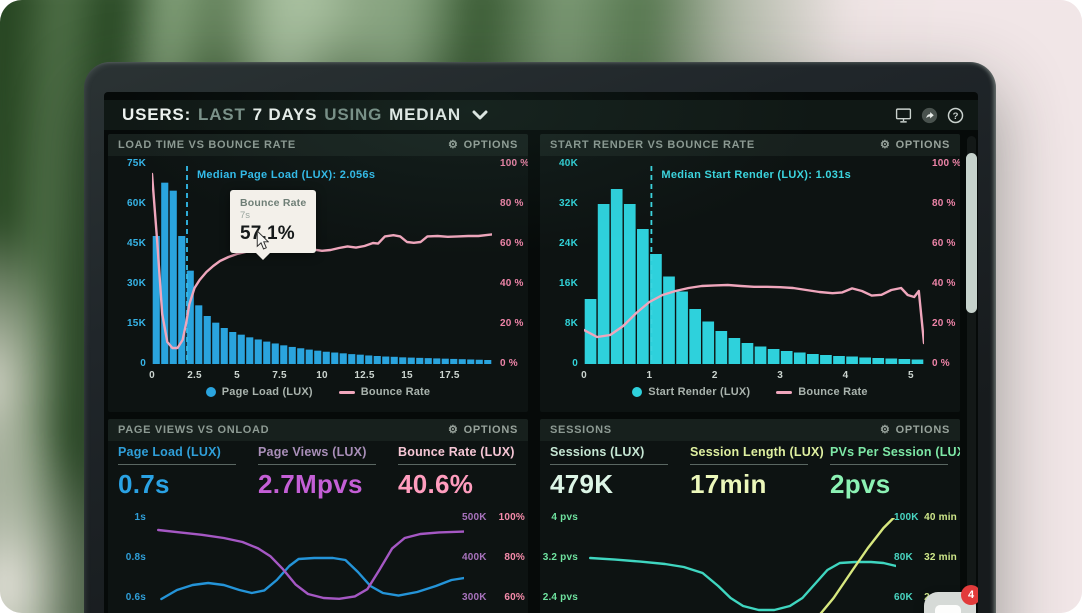  Describe the element at coordinates (457, 472) in the screenshot. I see `metric-bounce-rate: Bounce Rate (LUX) 40.6%` at that location.